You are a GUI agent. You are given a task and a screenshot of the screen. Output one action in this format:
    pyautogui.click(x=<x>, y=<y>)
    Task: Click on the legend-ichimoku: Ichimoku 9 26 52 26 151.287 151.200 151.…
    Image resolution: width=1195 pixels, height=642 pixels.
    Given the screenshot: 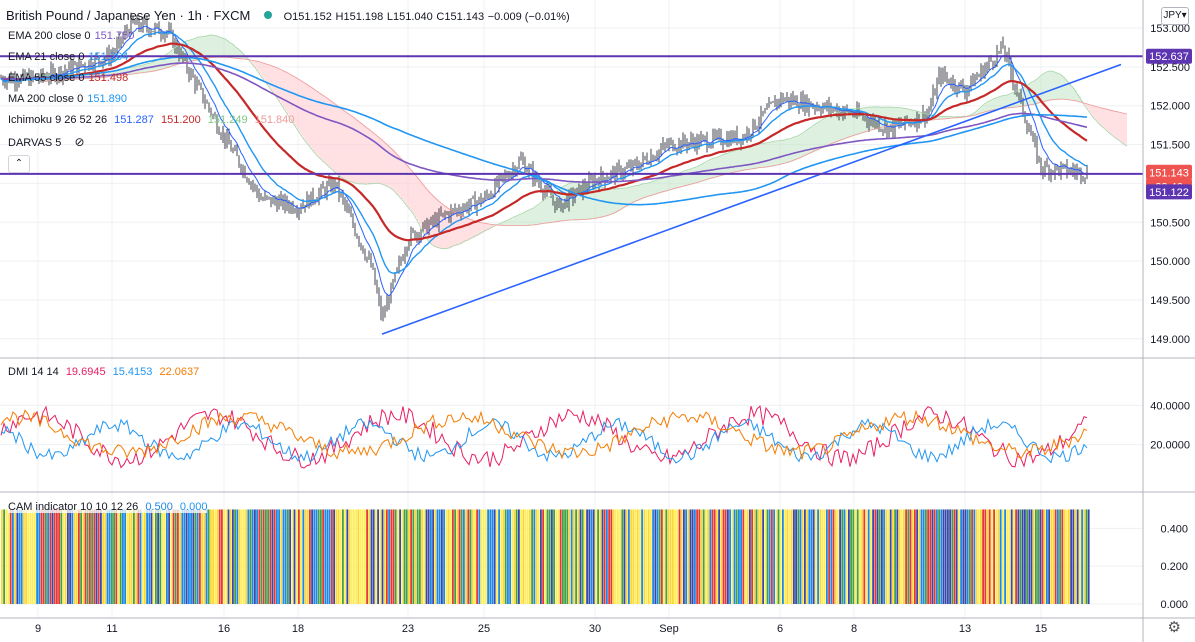 What is the action you would take?
    pyautogui.click(x=151, y=120)
    